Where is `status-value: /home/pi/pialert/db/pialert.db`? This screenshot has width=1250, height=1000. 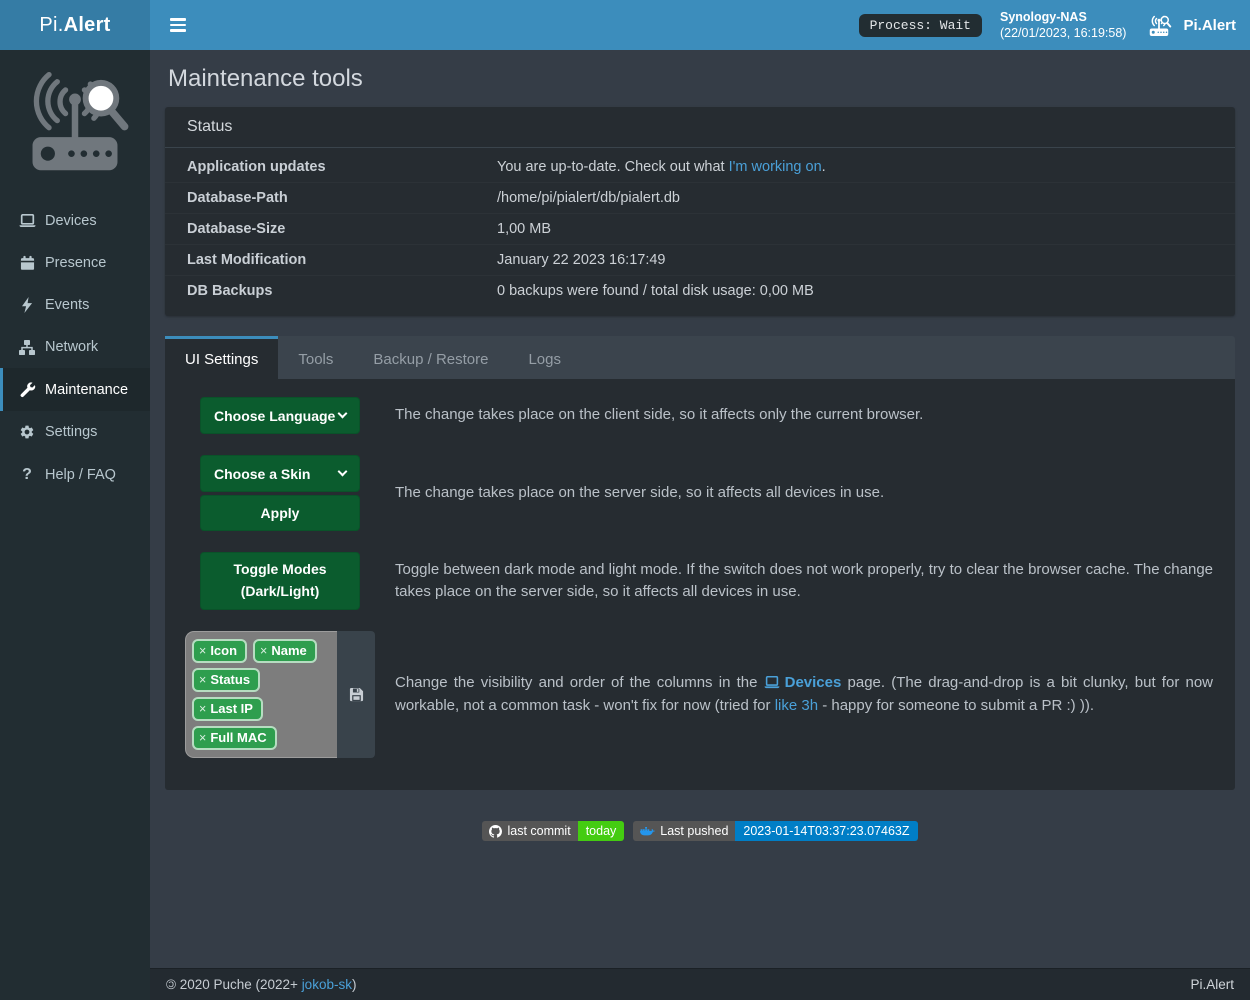
status-value: /home/pi/pialert/db/pialert.db is located at coordinates (588, 198).